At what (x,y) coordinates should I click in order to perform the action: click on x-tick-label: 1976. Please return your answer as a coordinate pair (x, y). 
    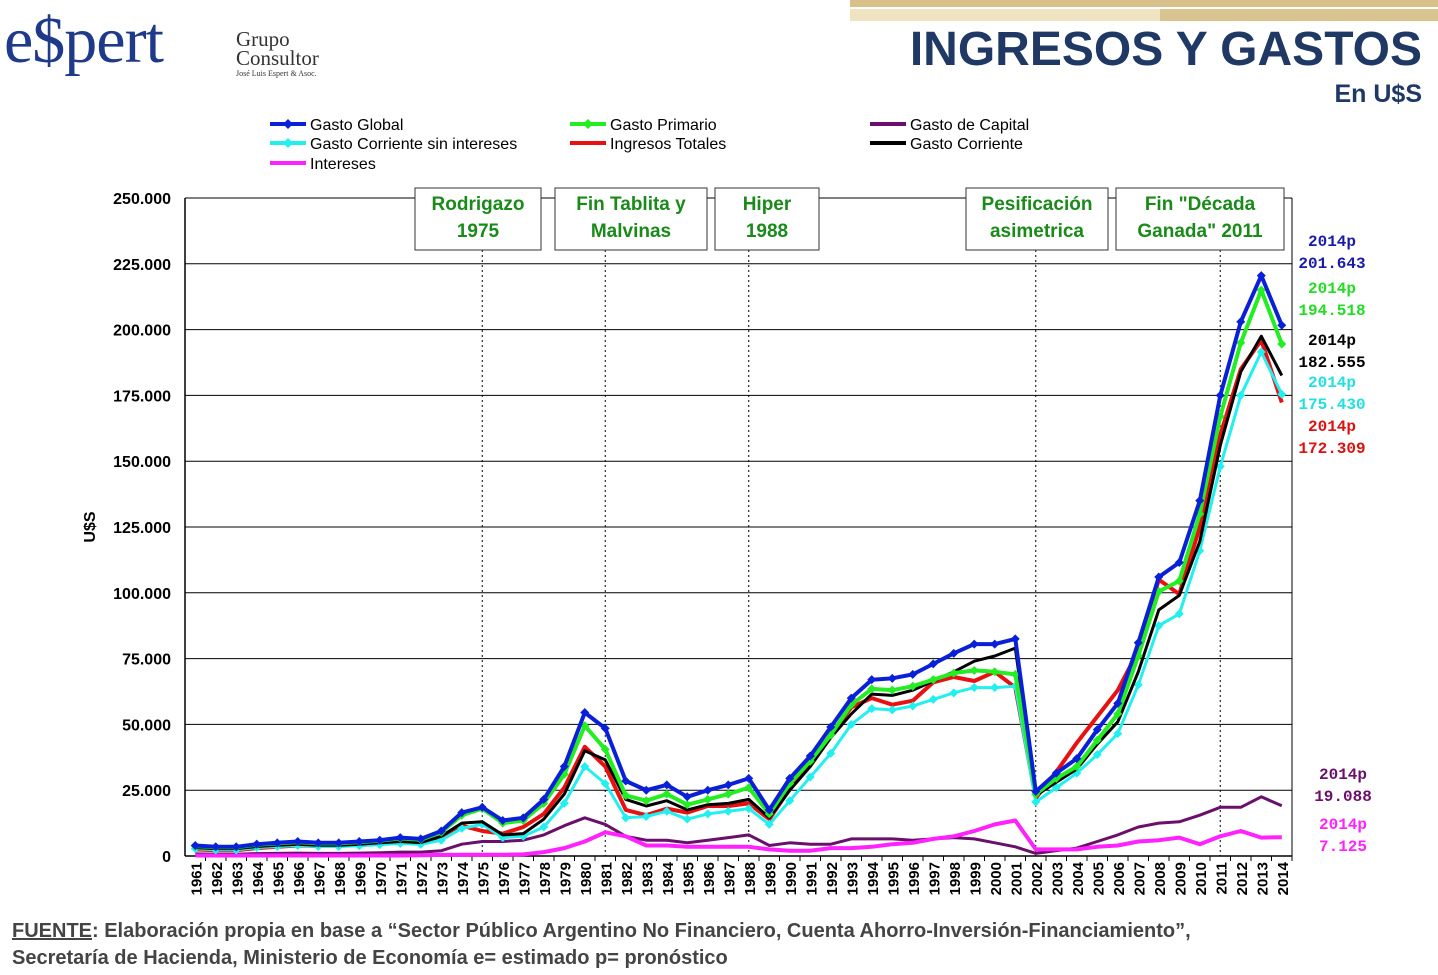
    Looking at the image, I should click on (504, 878).